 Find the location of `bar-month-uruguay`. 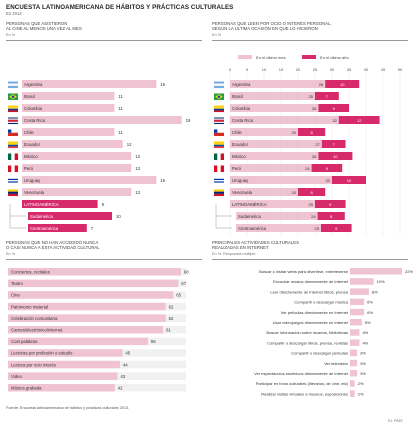

bar-month-uruguay is located at coordinates (281, 180).